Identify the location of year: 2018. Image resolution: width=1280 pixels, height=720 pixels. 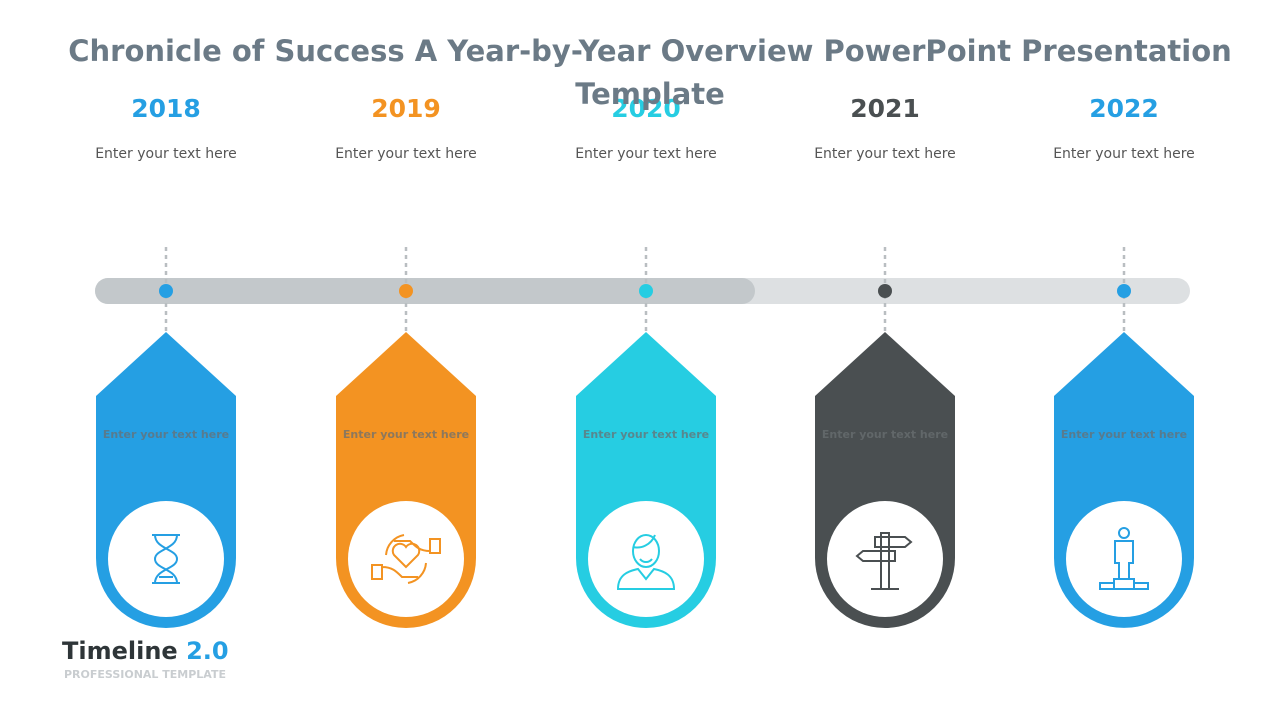
(166, 108).